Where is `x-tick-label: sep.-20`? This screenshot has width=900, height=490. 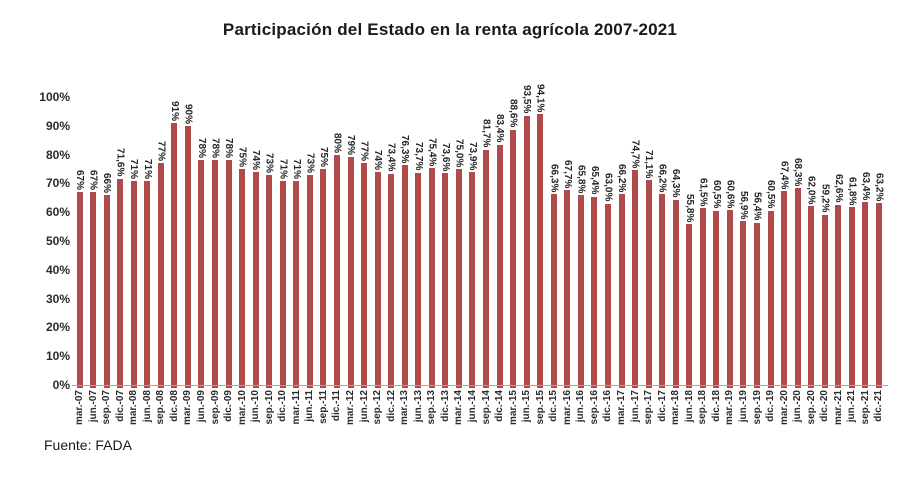
x-tick-label: sep.-20 is located at coordinates (811, 407).